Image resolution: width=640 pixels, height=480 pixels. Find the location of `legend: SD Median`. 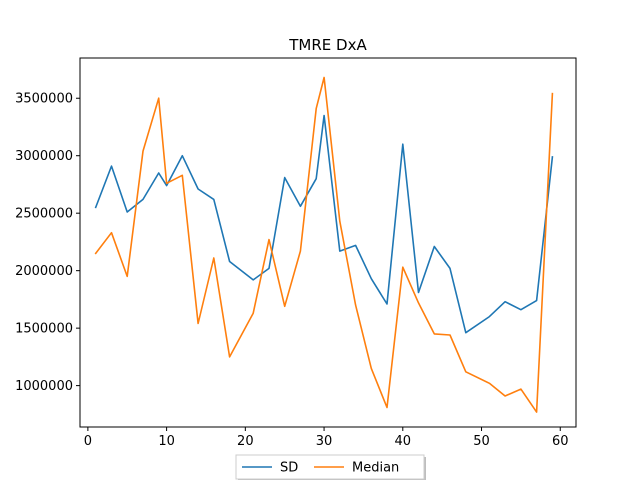

legend: SD Median is located at coordinates (331, 467).